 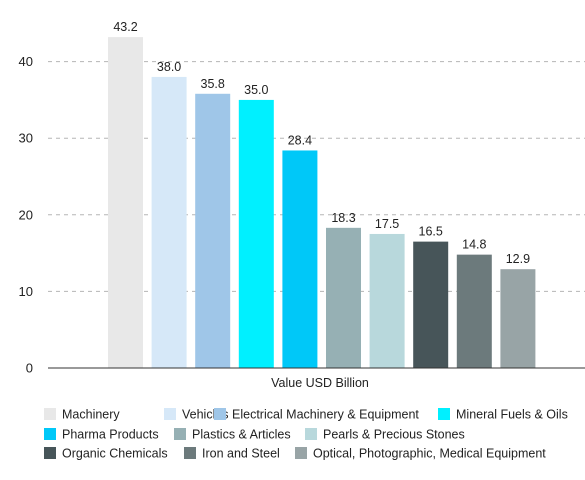 What do you see at coordinates (300, 140) in the screenshot?
I see `data-label: 28.4` at bounding box center [300, 140].